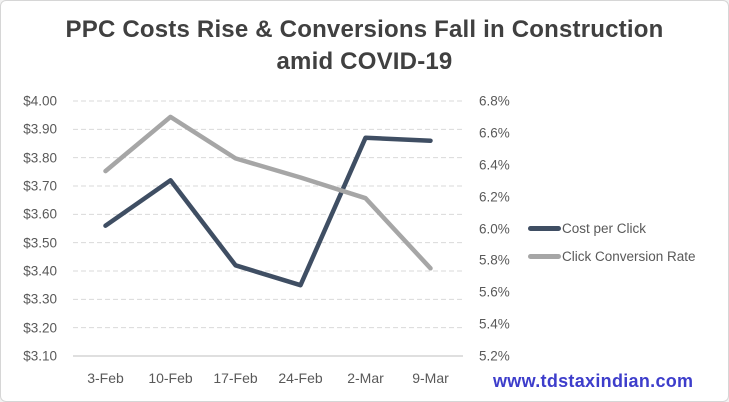  I want to click on right-axis-tick: 5.2%, so click(494, 356).